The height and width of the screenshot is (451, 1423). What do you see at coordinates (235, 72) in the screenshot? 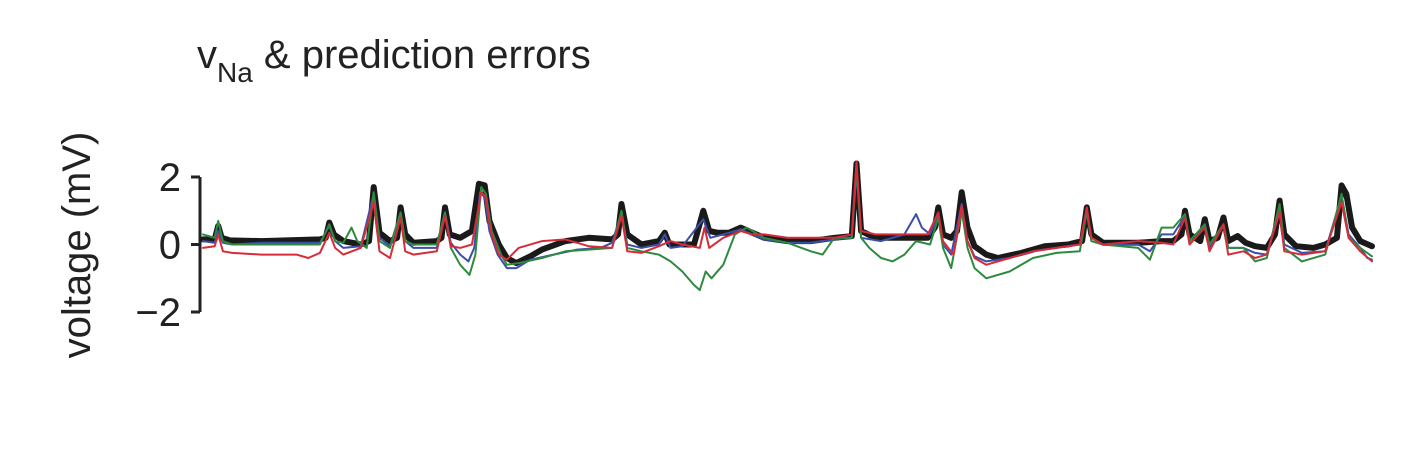
I see `chart-title-subscript: Na` at bounding box center [235, 72].